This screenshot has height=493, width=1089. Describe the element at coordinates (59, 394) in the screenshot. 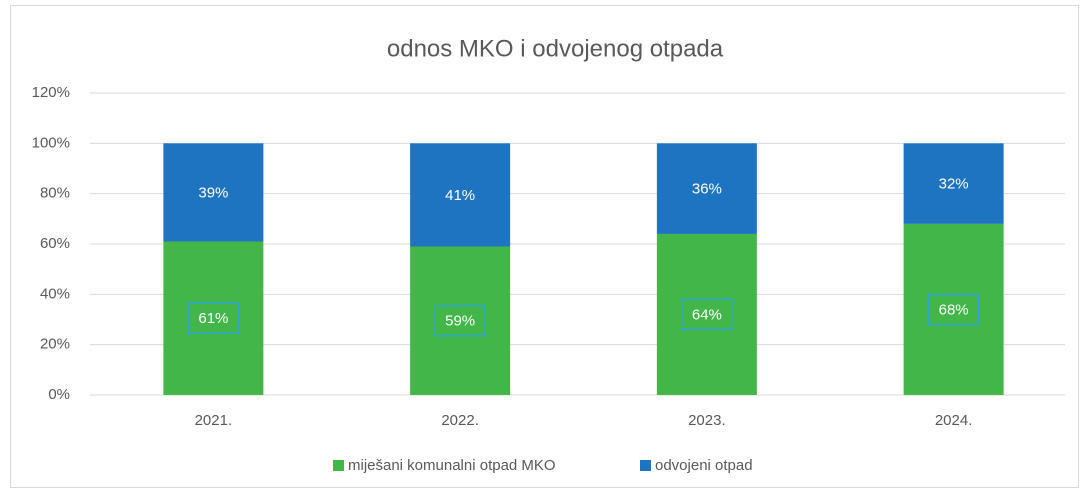

I see `y-tick-label: 0%` at that location.